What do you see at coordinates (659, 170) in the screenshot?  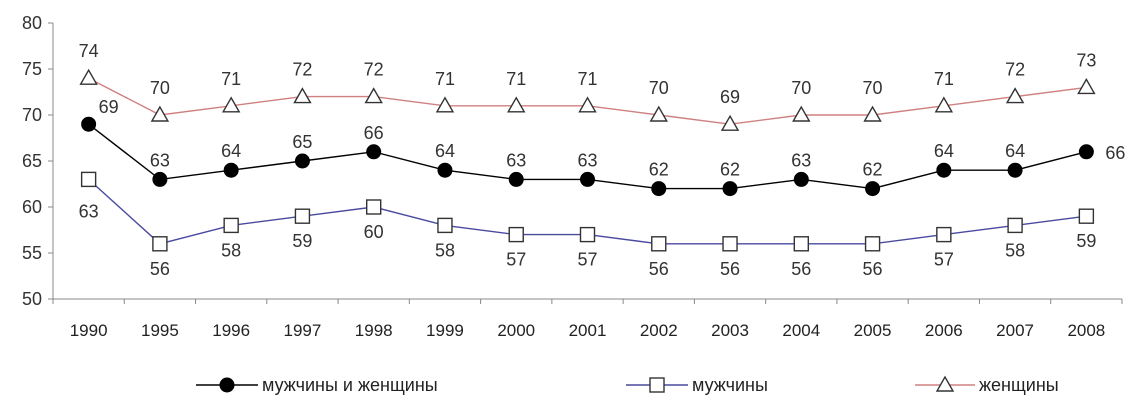 I see `data-label-total: 62` at bounding box center [659, 170].